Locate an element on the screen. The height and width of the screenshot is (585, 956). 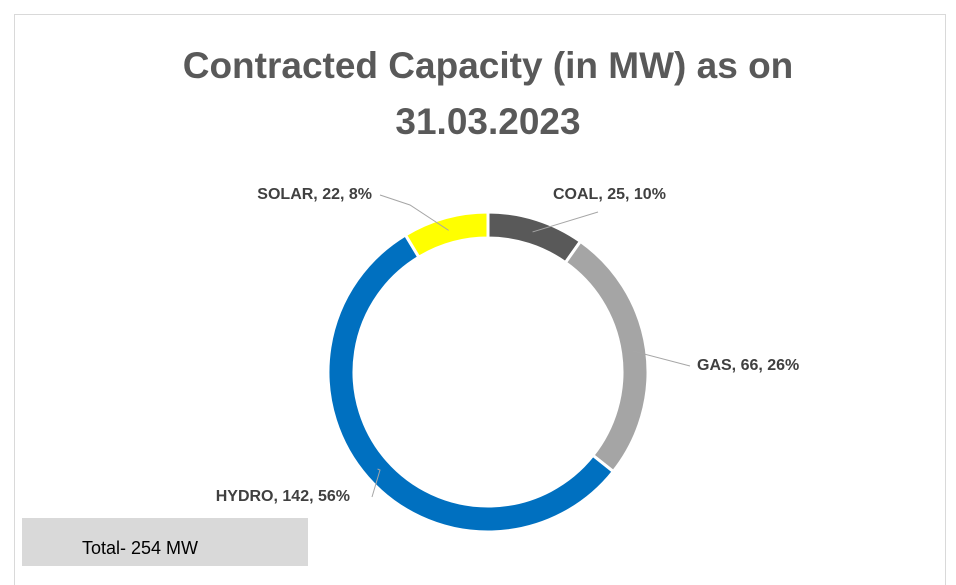
total-annotation: Total- 254 MW is located at coordinates (140, 548).